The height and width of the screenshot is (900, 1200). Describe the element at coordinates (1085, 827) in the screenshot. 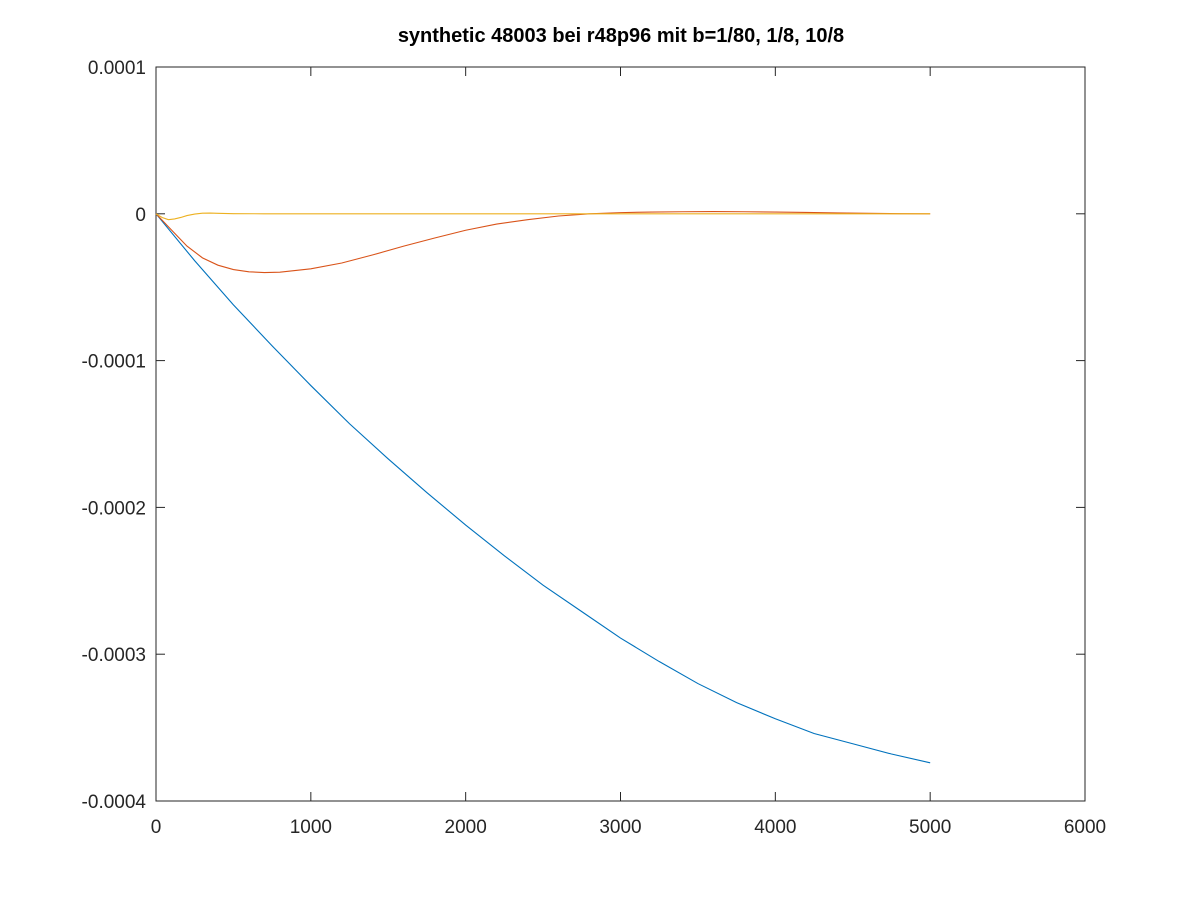

I see `x-tick-label: 6000` at that location.